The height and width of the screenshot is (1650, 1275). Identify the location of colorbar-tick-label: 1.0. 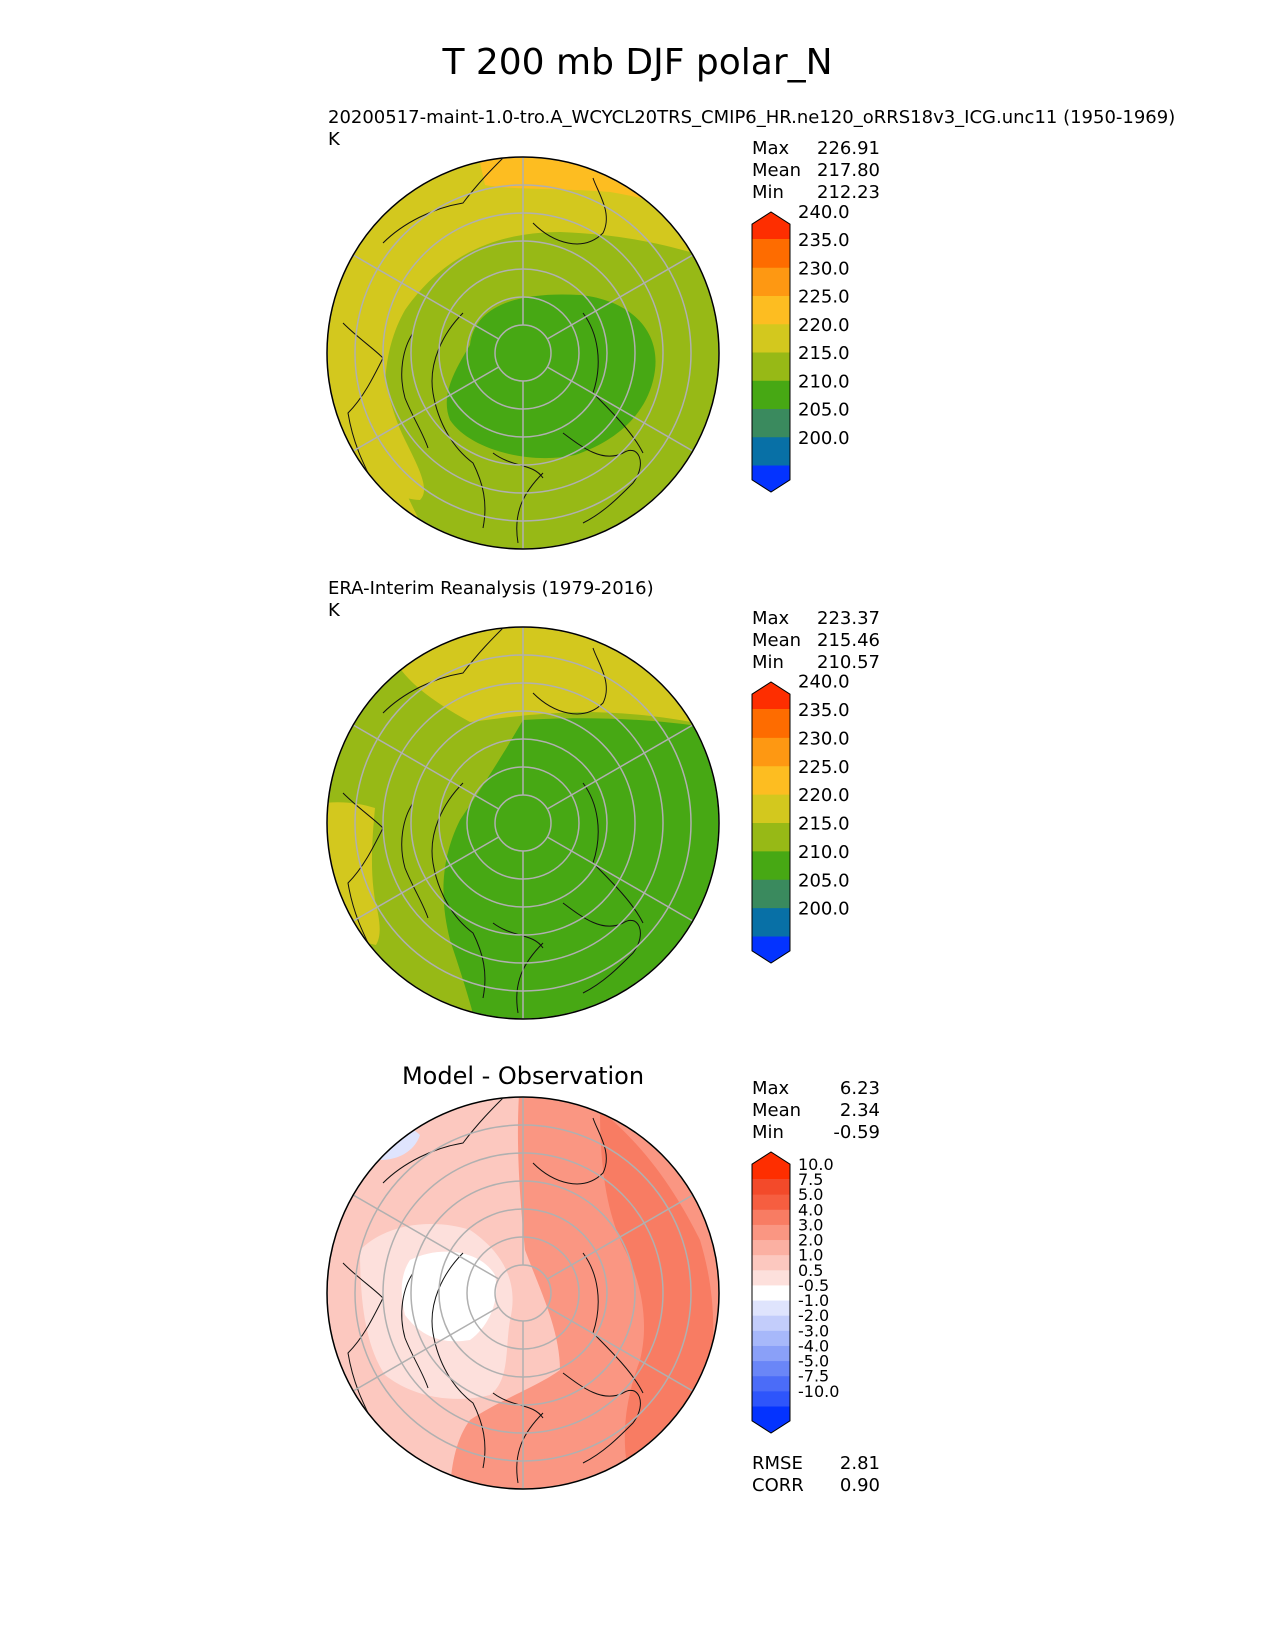
(810, 1255).